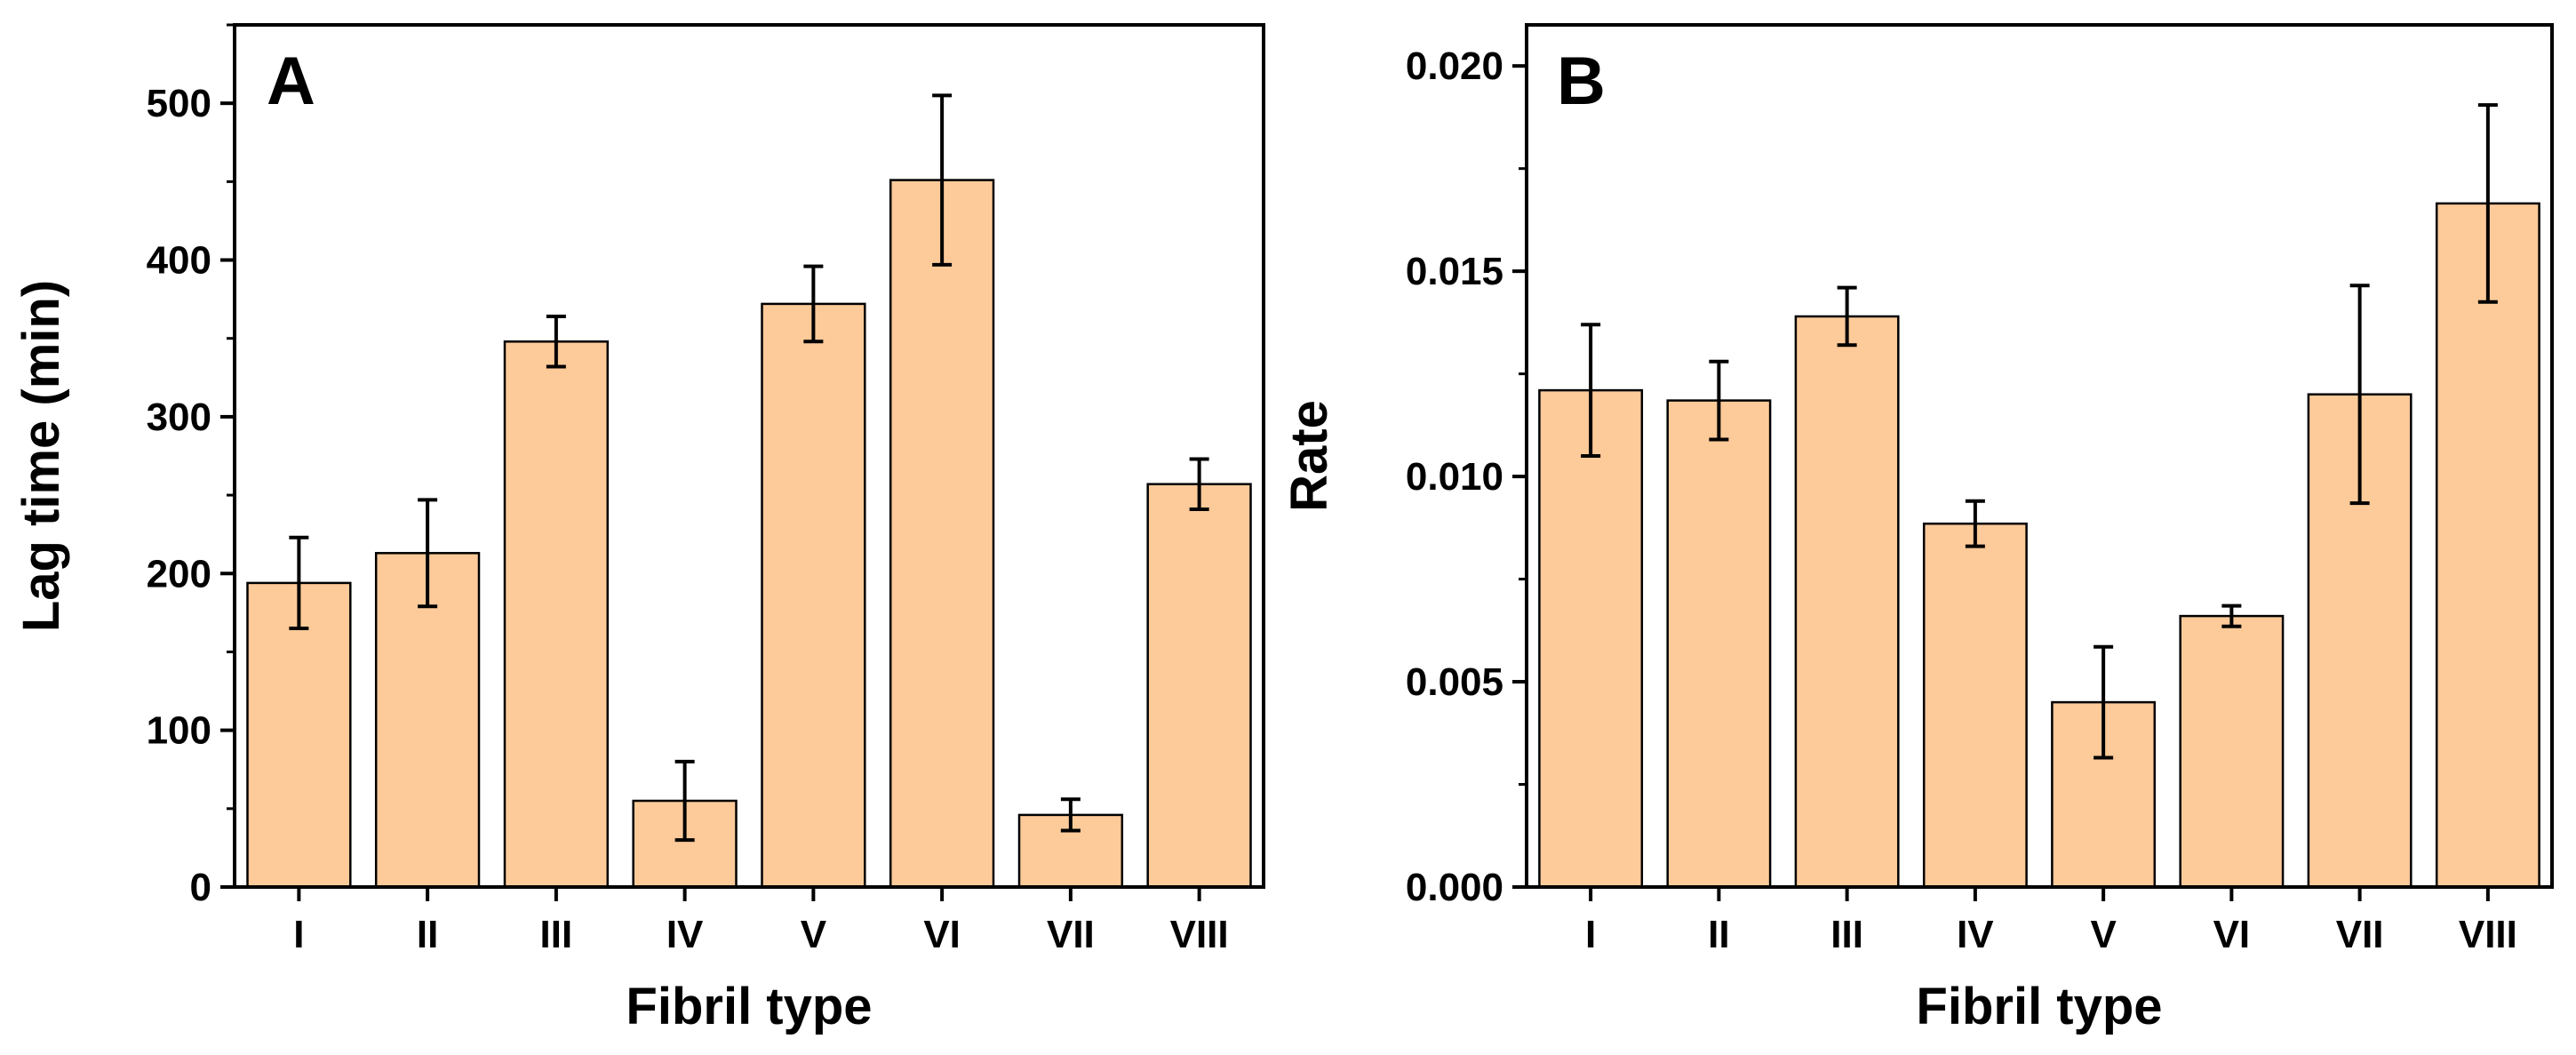 Image resolution: width=2576 pixels, height=1055 pixels. Describe the element at coordinates (41, 456) in the screenshot. I see `y-axis-title: Lag time (min)` at that location.